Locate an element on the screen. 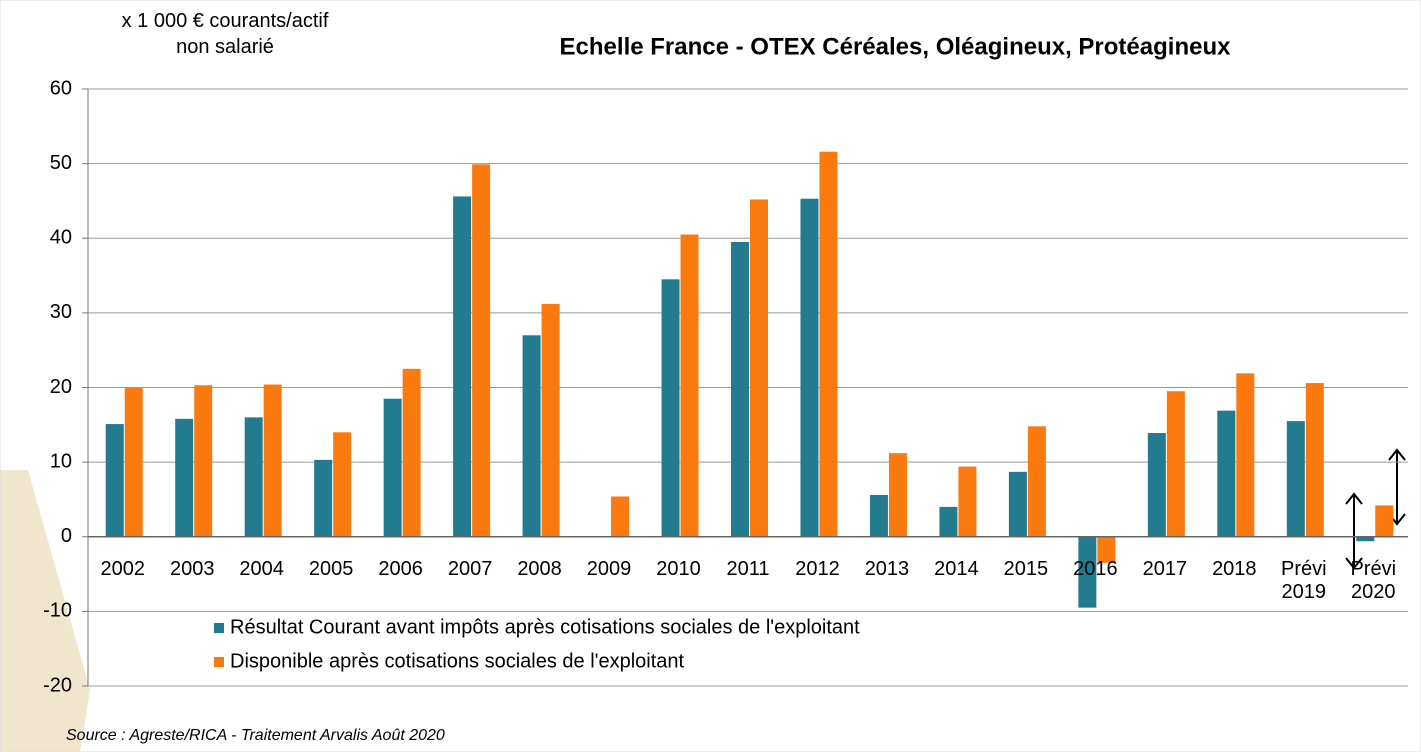 This screenshot has height=752, width=1421. x-tick-label: 2018 is located at coordinates (1234, 569).